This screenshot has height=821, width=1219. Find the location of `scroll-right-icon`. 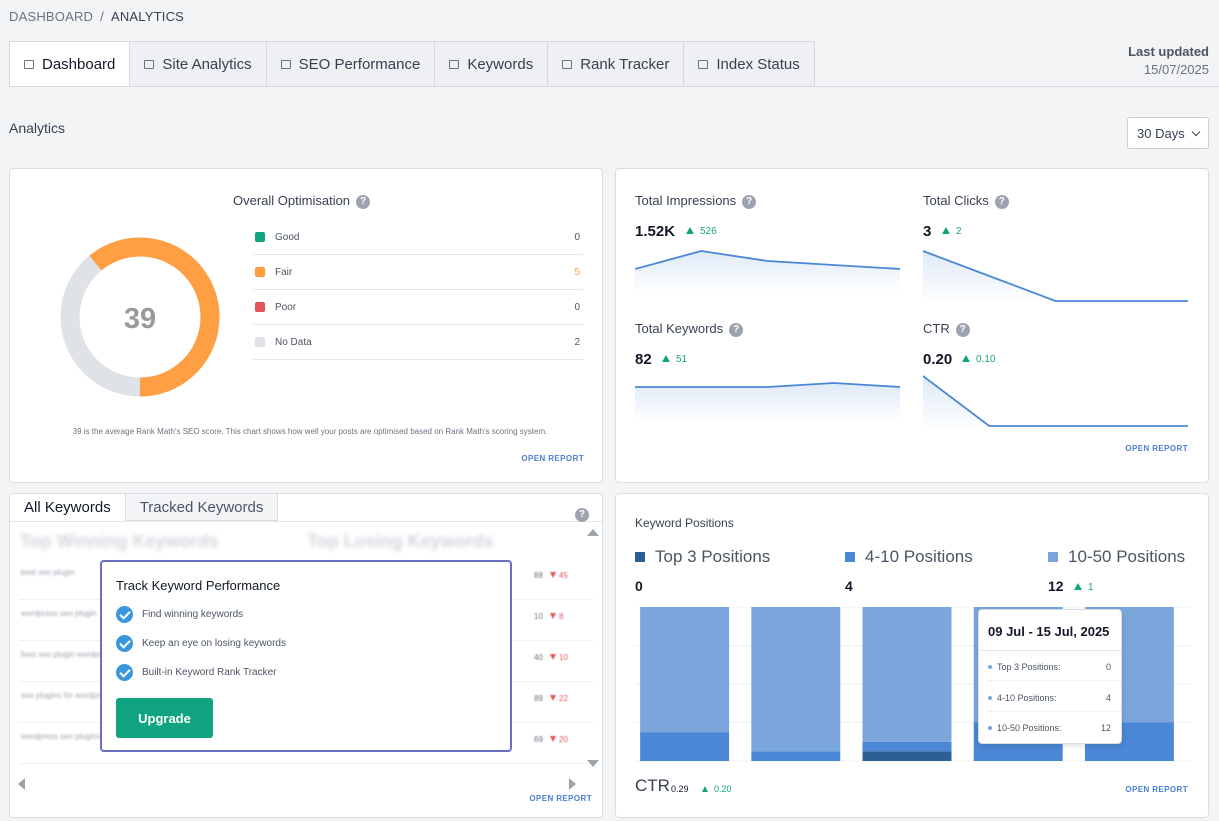

scroll-right-icon is located at coordinates (572, 784).